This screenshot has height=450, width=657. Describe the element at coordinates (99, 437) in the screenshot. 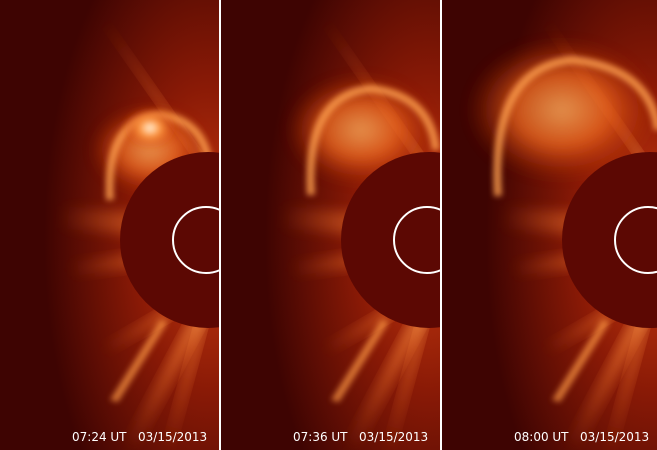

I see `timestamp-time: 07:24 UT` at that location.